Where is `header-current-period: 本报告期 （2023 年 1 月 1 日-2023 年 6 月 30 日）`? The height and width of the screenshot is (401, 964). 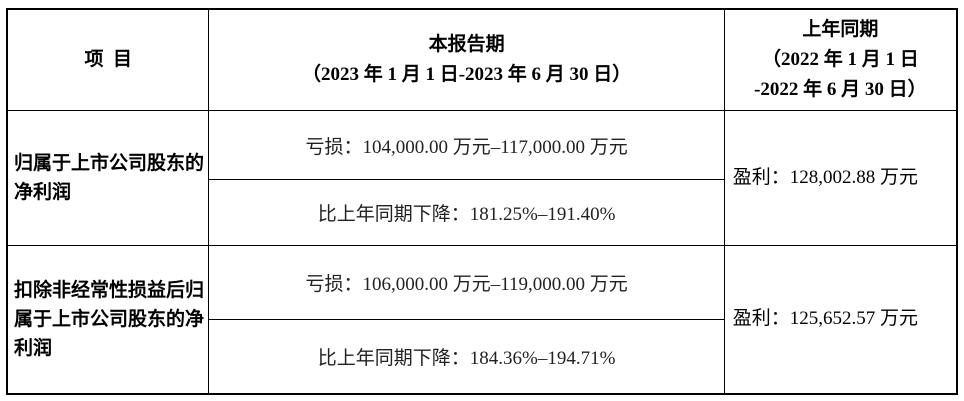
header-current-period: 本报告期 （2023 年 1 月 1 日-2023 年 6 月 30 日） is located at coordinates (466, 59).